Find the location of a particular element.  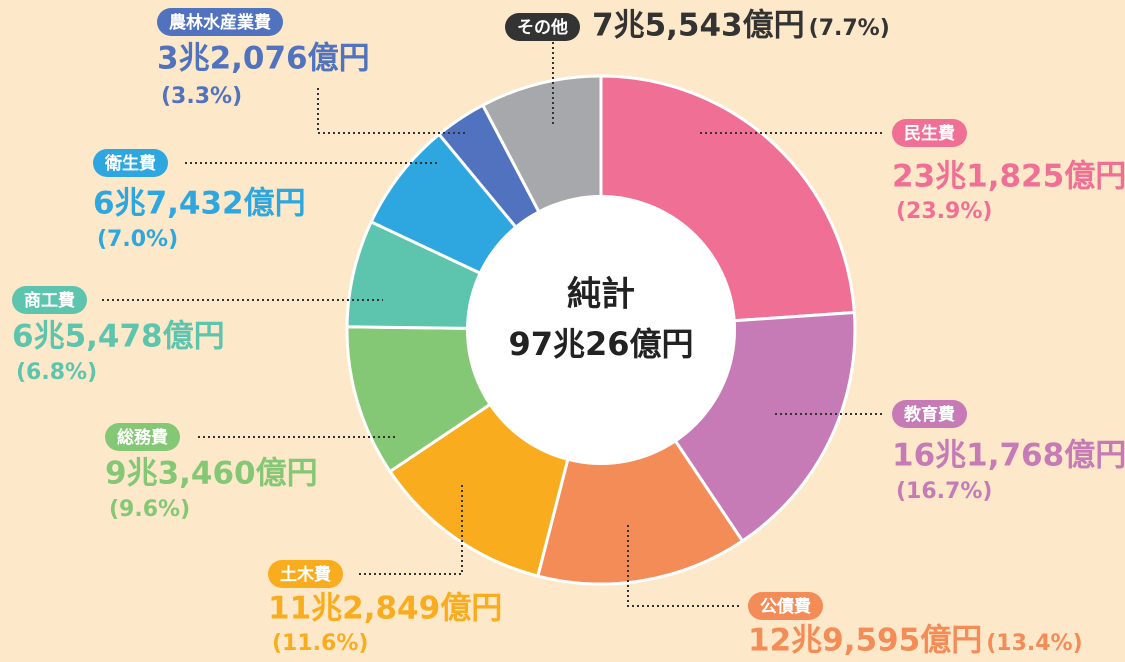

percent-label: (7.0%) is located at coordinates (137, 239).